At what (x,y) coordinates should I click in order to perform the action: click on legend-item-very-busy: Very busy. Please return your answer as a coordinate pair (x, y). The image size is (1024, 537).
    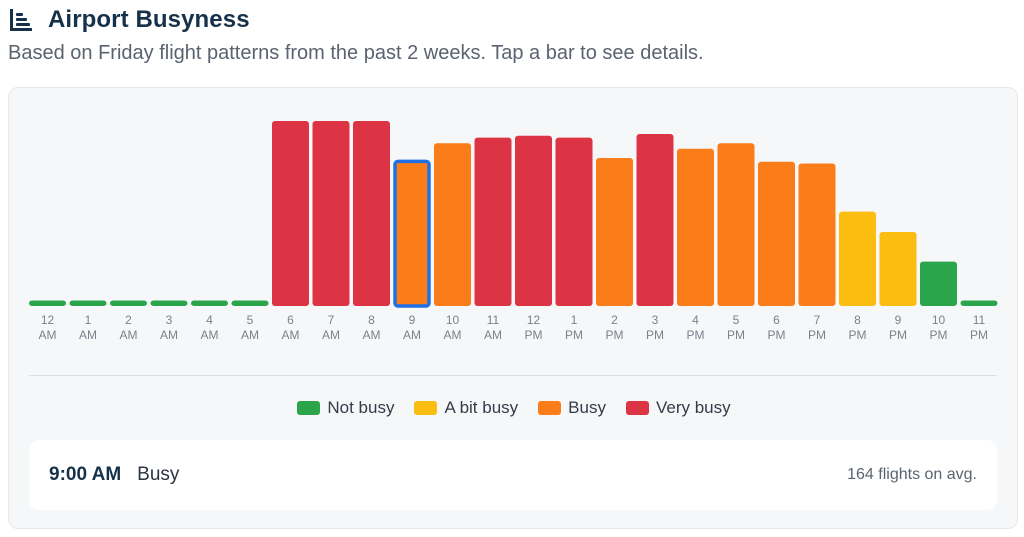
    Looking at the image, I should click on (678, 408).